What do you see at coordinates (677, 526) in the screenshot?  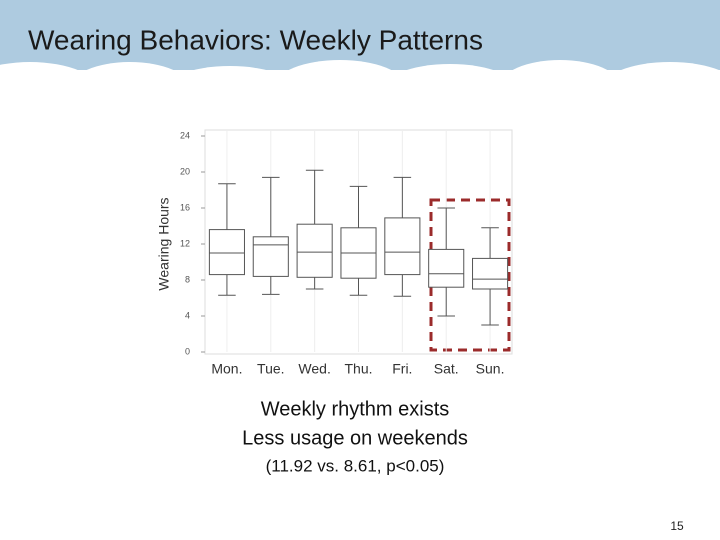 I see `page-number: 15` at bounding box center [677, 526].